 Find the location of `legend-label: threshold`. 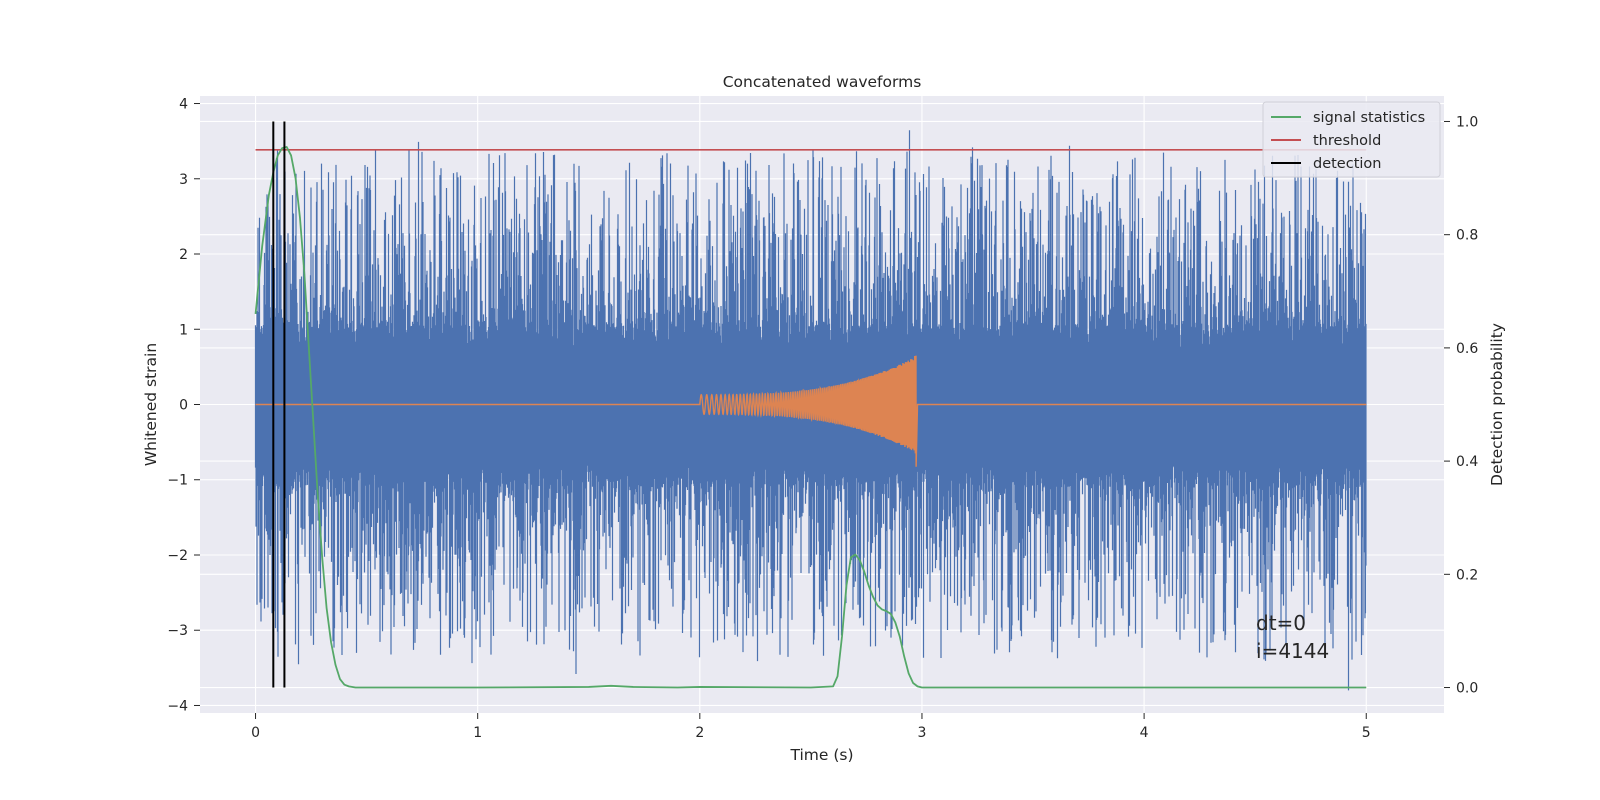

legend-label: threshold is located at coordinates (1347, 141).